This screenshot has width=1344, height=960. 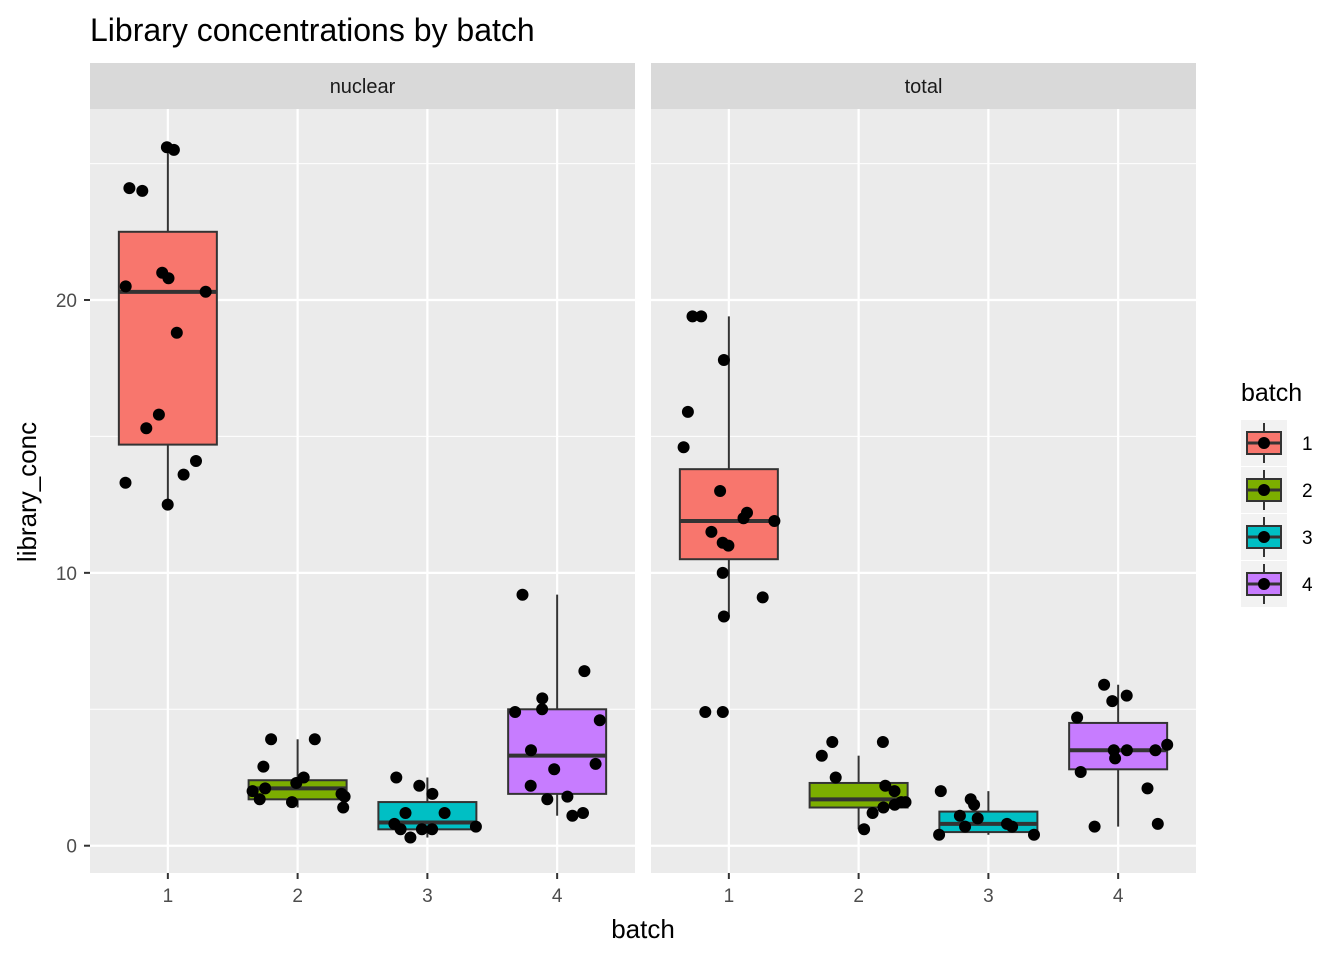 What do you see at coordinates (1277, 443) in the screenshot?
I see `legend-entry-1: 1` at bounding box center [1277, 443].